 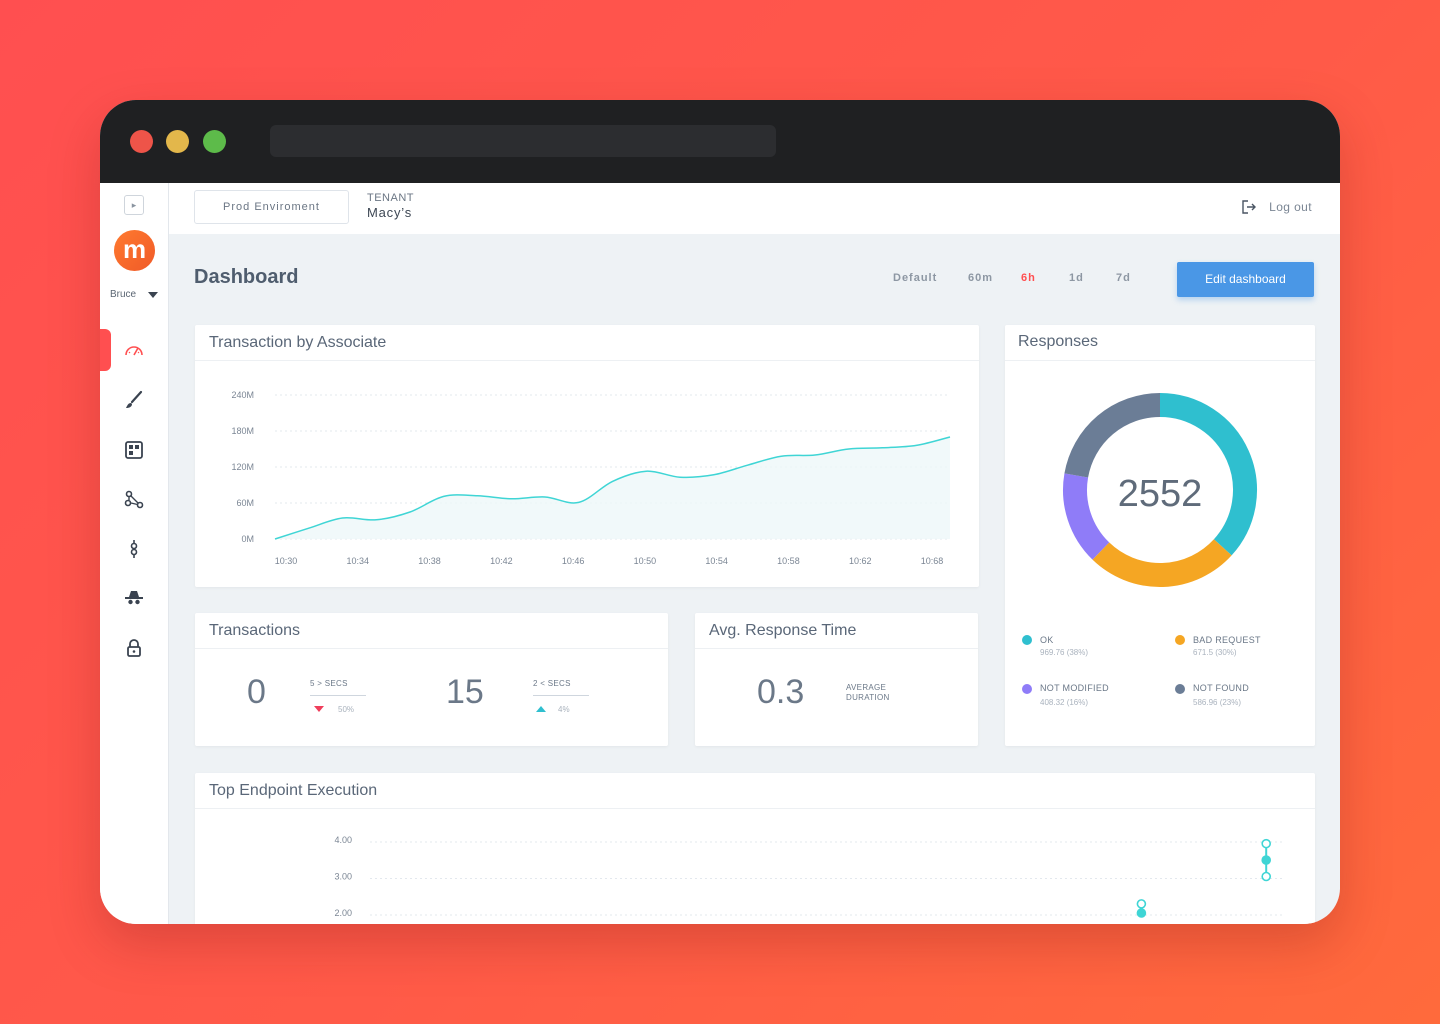 What do you see at coordinates (319, 709) in the screenshot?
I see `trend-down-icon` at bounding box center [319, 709].